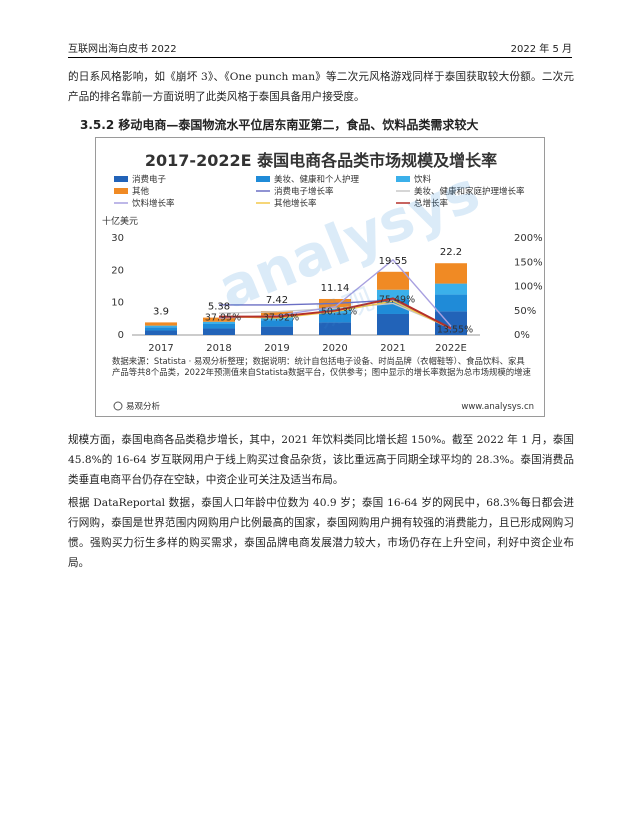 Image resolution: width=640 pixels, height=825 pixels. Describe the element at coordinates (451, 252) in the screenshot. I see `total-label: 22.2` at that location.